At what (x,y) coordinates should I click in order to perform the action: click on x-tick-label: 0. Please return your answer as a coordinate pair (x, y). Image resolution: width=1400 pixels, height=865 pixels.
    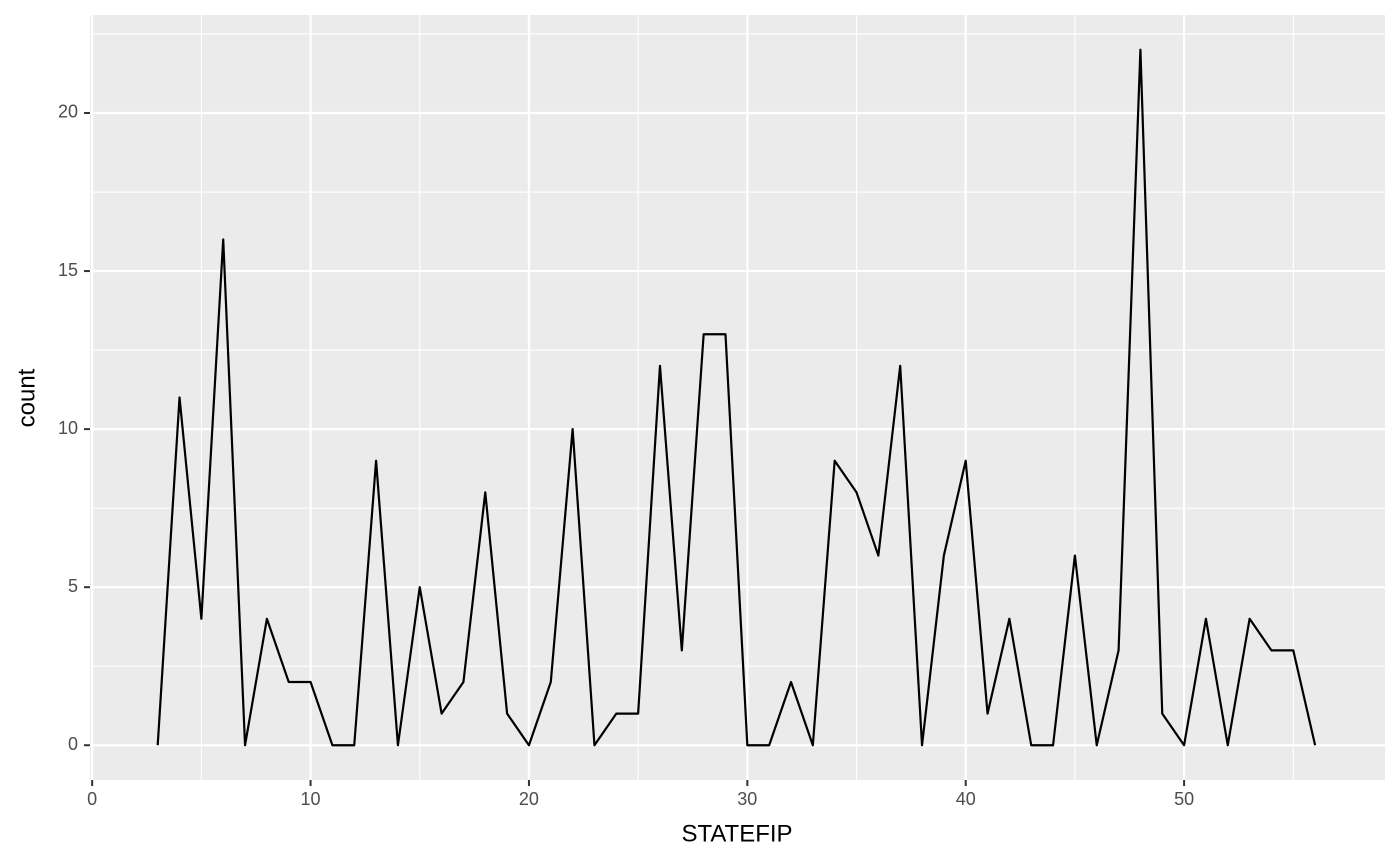
    Looking at the image, I should click on (92, 799).